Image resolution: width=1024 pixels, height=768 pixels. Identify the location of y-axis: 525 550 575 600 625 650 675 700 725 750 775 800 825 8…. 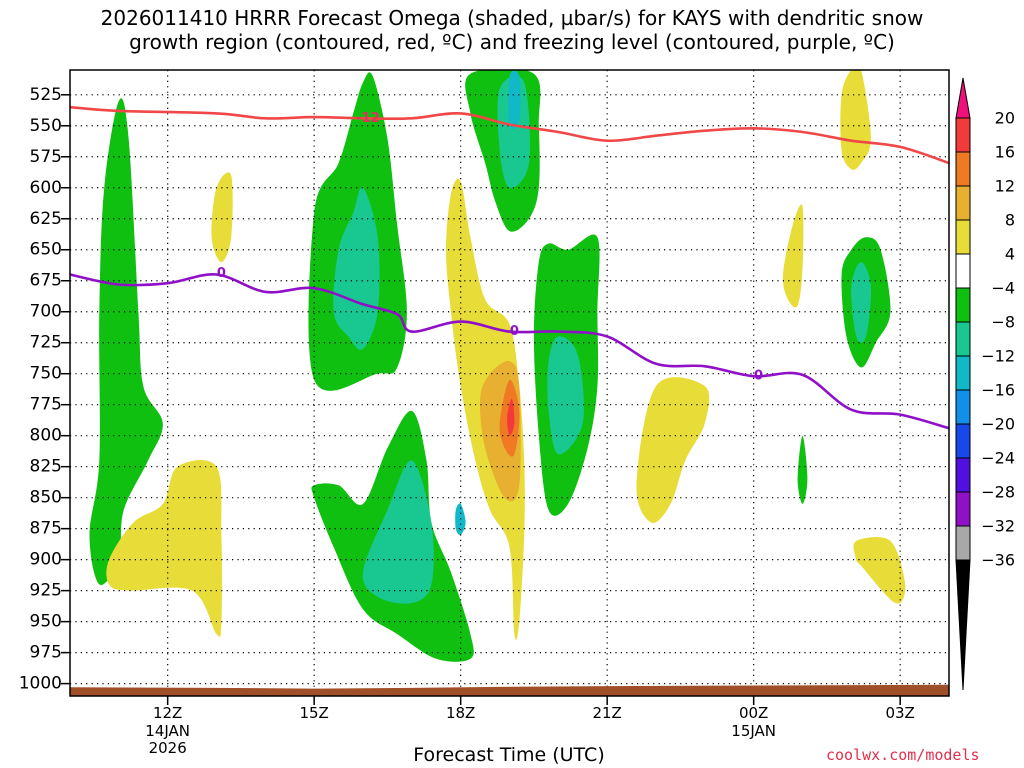
(44, 389).